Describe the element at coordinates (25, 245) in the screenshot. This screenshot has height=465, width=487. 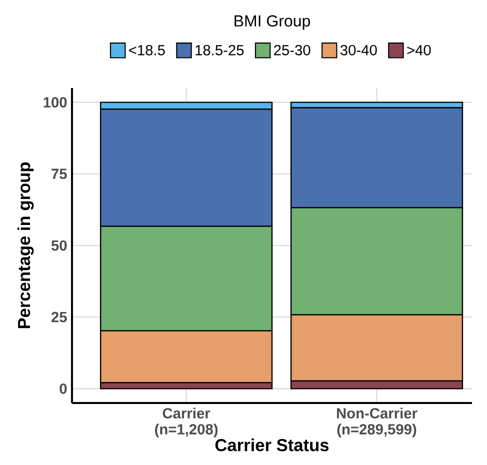
I see `y-axis-title: Percentage in group` at that location.